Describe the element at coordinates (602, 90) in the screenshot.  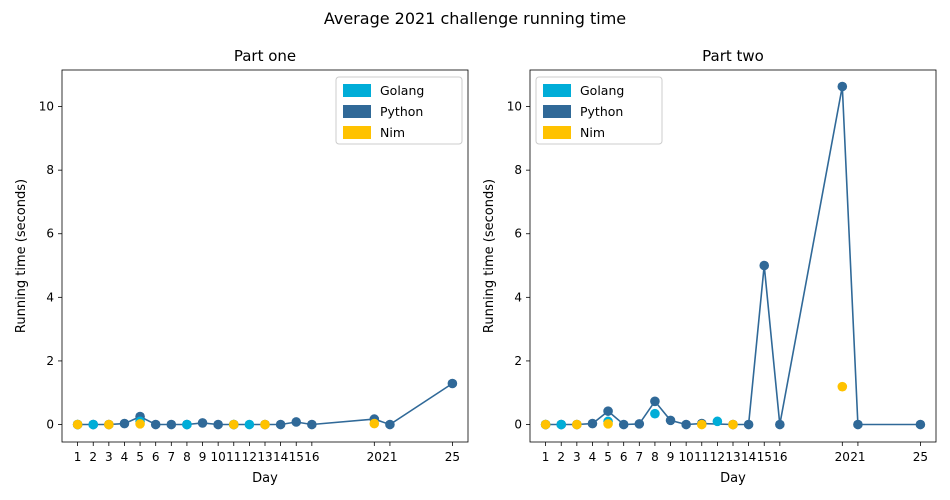
I see `legend-label-golang: Golang` at that location.